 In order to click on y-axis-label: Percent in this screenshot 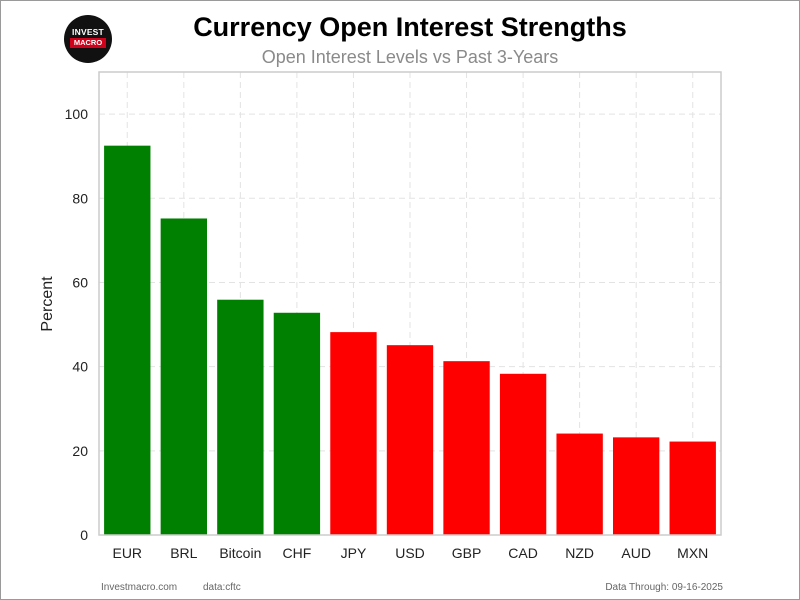, I will do `click(47, 304)`.